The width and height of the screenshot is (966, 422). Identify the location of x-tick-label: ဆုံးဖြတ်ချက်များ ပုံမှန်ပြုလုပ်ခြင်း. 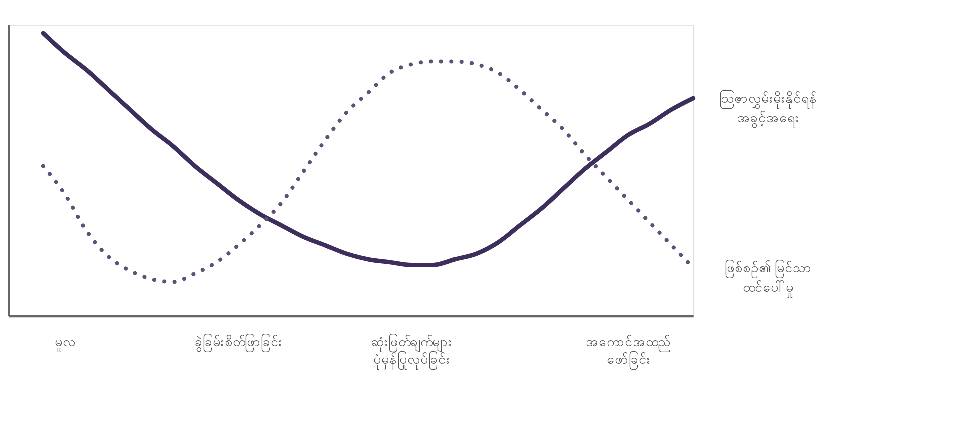
(412, 352).